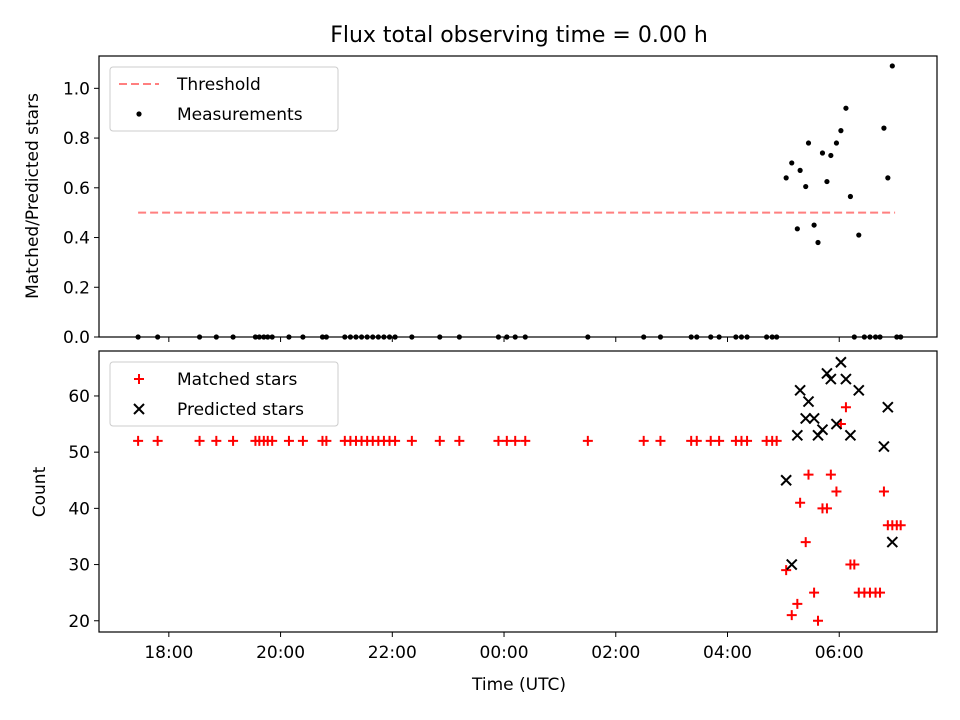 This screenshot has height=720, width=960. What do you see at coordinates (224, 394) in the screenshot?
I see `bottom-legend-box` at bounding box center [224, 394].